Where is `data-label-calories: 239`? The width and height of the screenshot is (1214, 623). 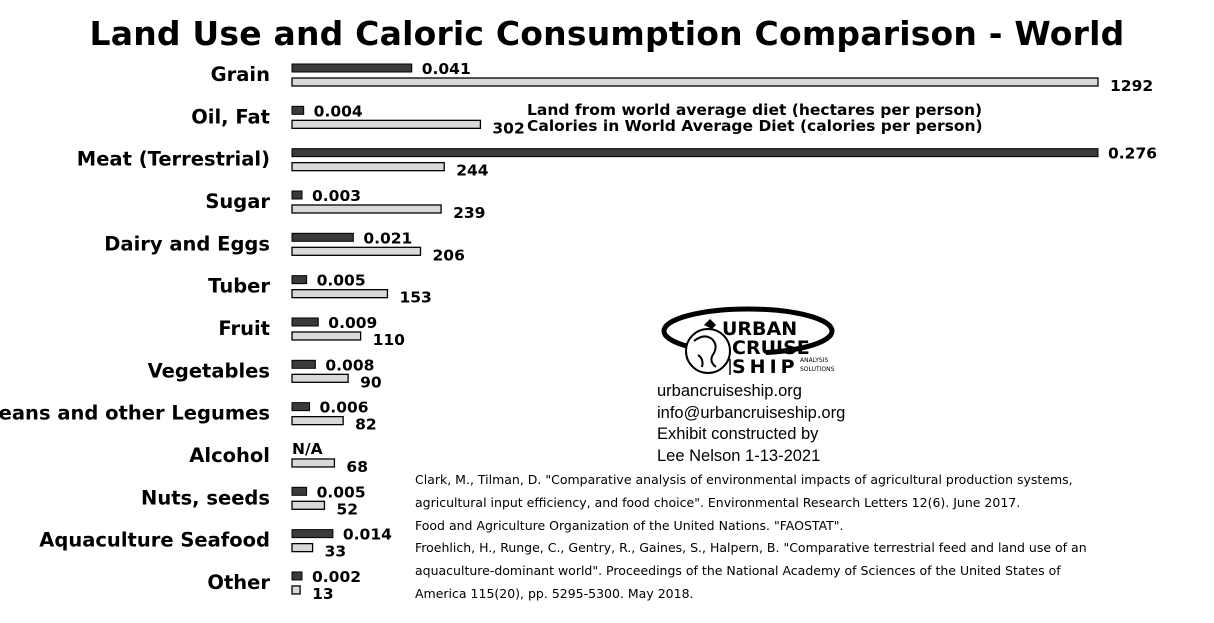 data-label-calories: 239 is located at coordinates (469, 213).